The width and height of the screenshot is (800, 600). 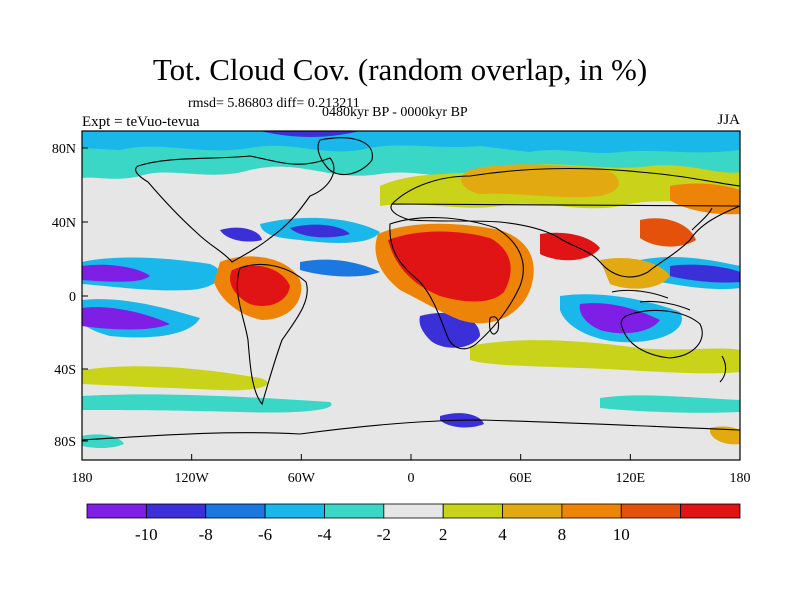 What do you see at coordinates (274, 103) in the screenshot?
I see `stats-label: rmsd= 5.86803 diff= 0.213211` at bounding box center [274, 103].